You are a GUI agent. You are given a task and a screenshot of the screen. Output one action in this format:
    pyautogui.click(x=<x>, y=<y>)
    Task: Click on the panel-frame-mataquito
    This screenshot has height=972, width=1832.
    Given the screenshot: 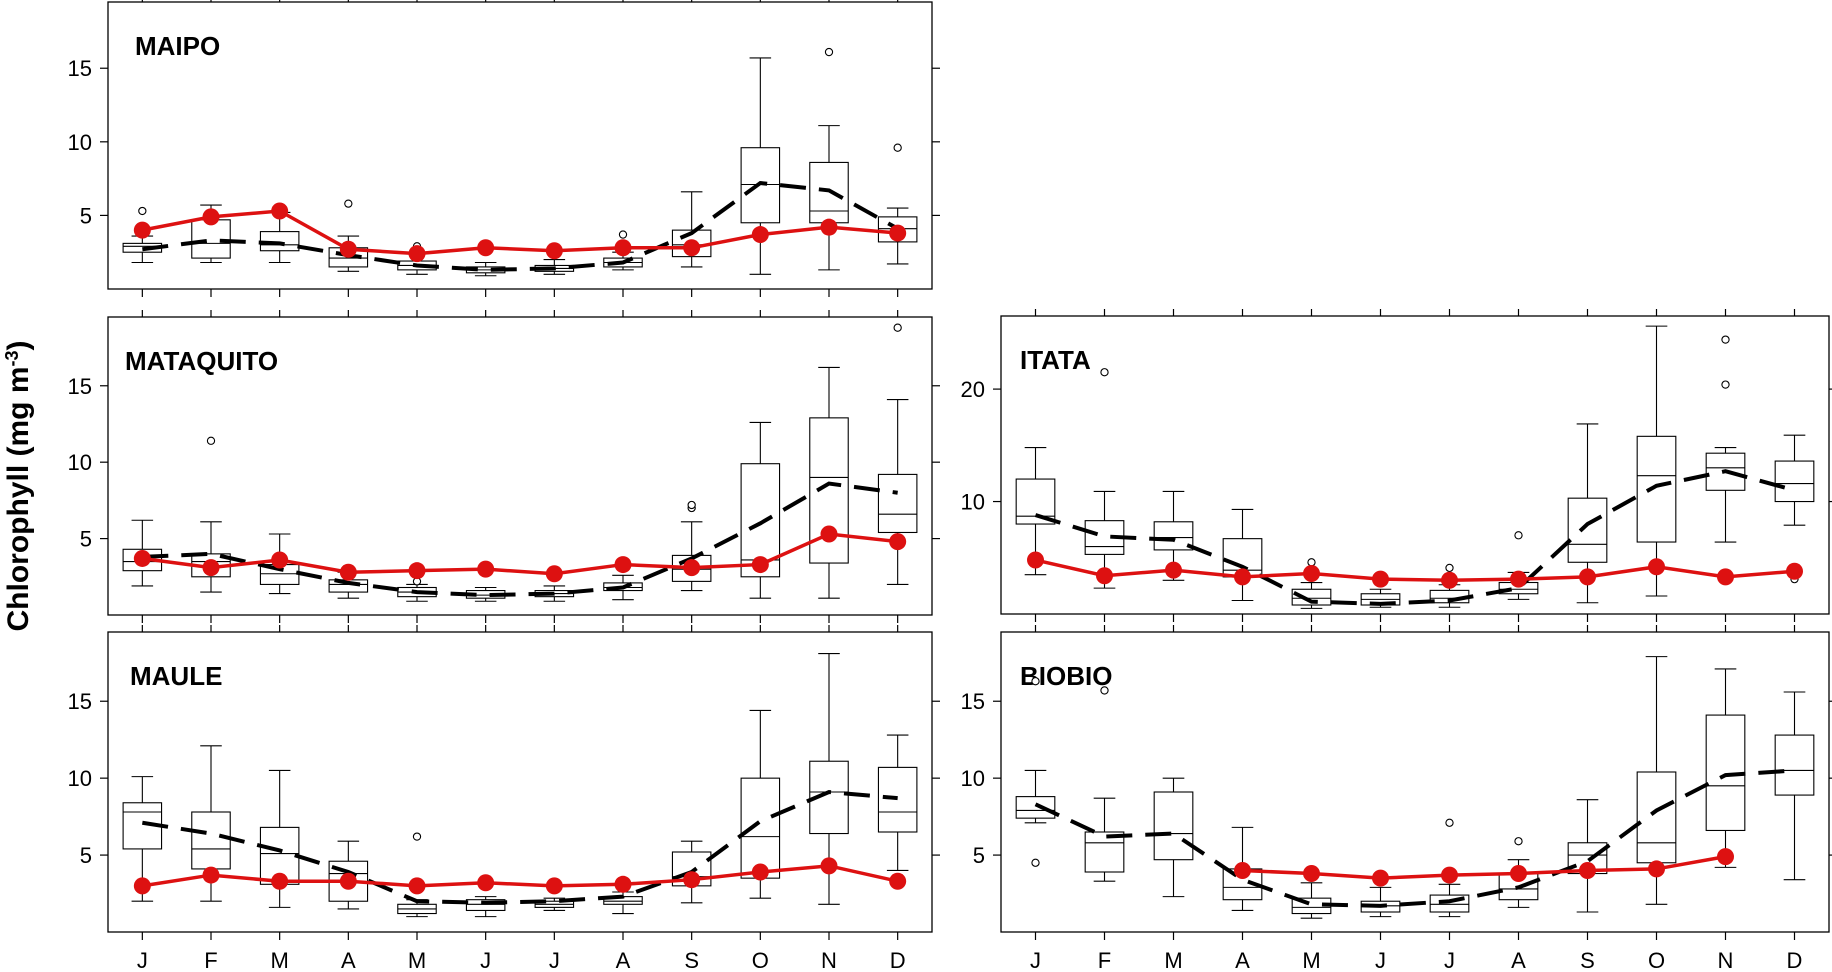 What is the action you would take?
    pyautogui.click(x=520, y=466)
    